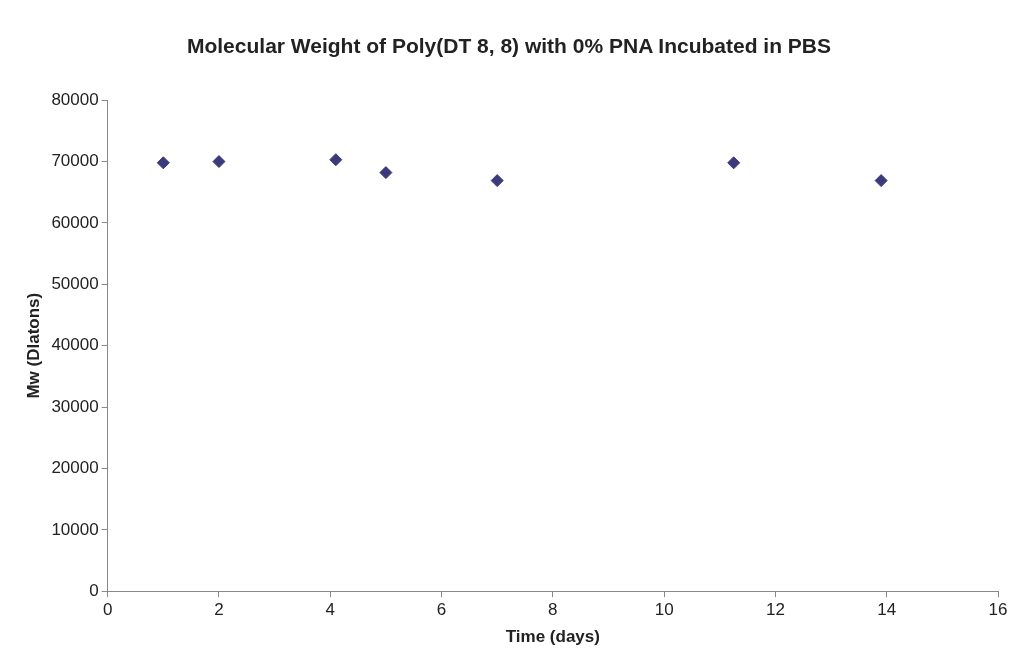  I want to click on x-tick-label: 8, so click(553, 610).